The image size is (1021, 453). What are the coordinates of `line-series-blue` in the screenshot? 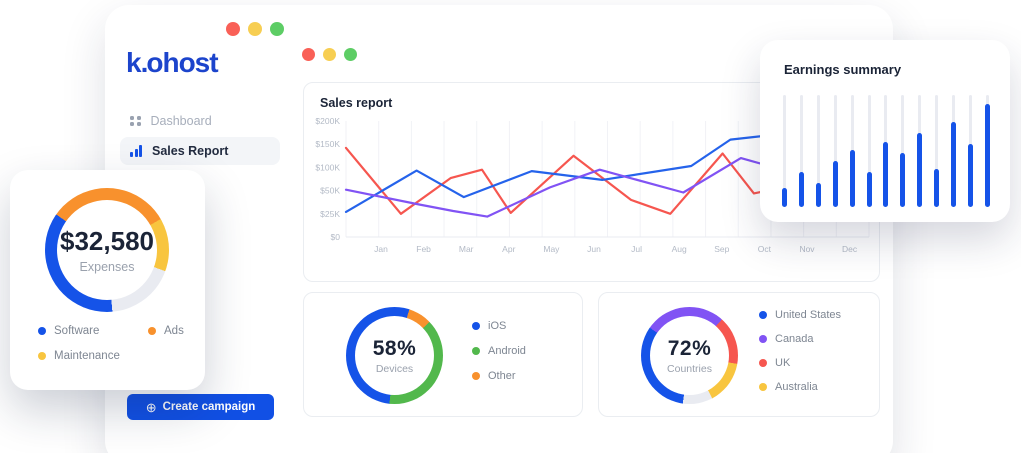 It's located at (576, 173).